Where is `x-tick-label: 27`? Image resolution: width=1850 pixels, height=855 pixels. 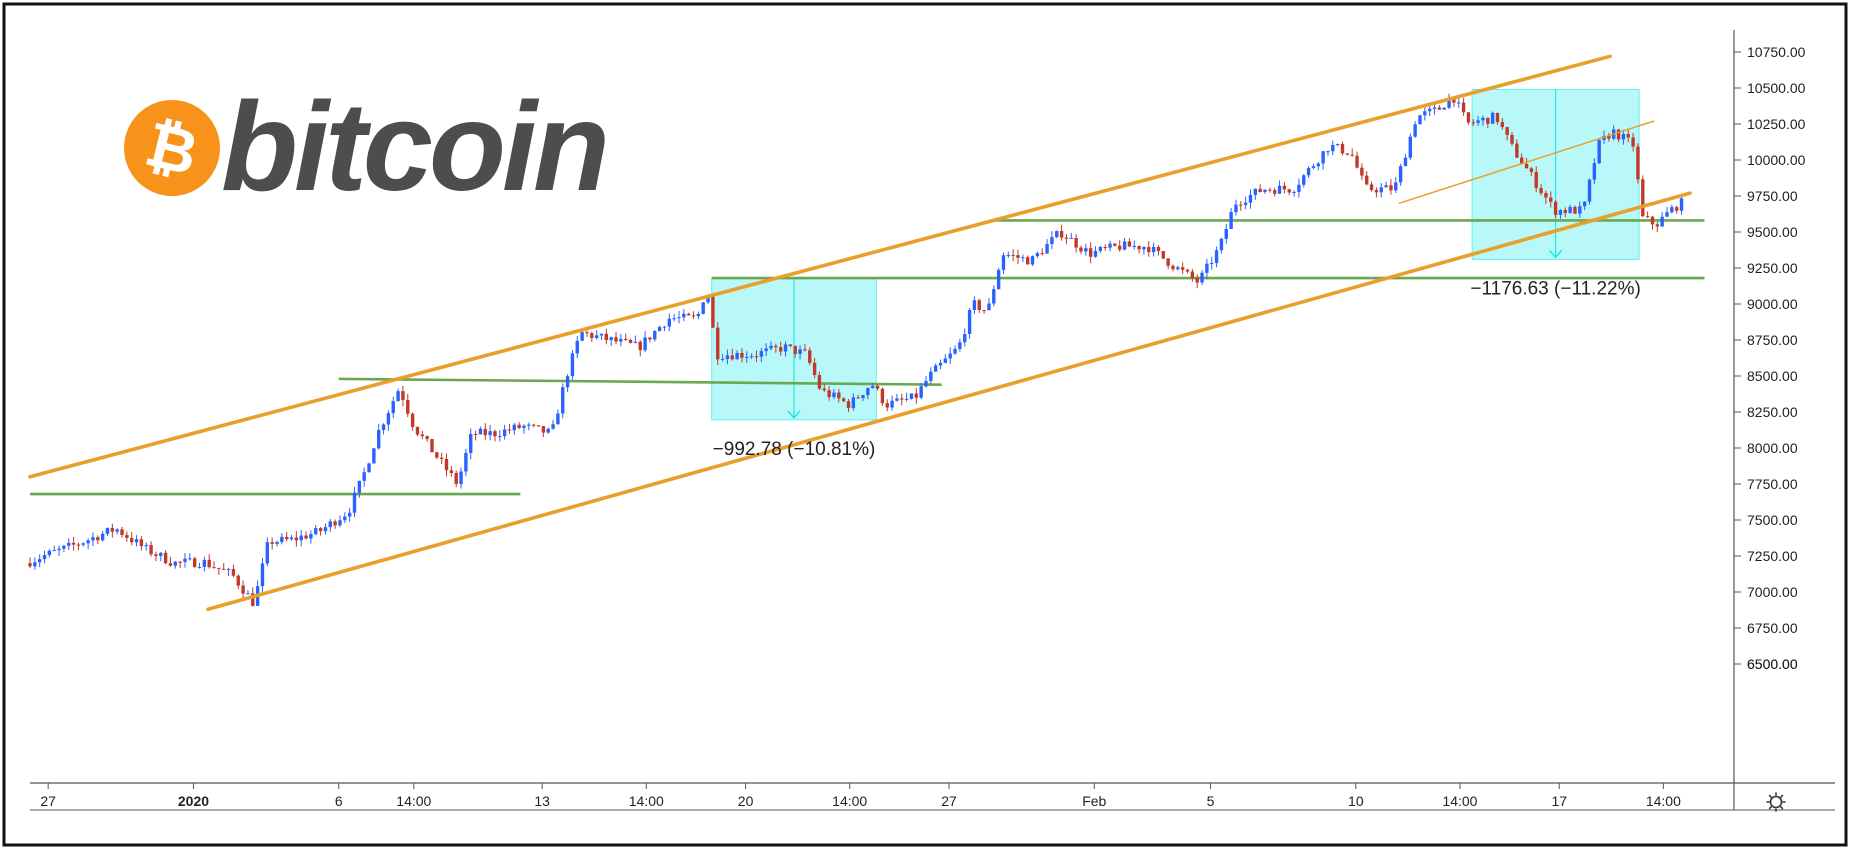
x-tick-label: 27 is located at coordinates (48, 801).